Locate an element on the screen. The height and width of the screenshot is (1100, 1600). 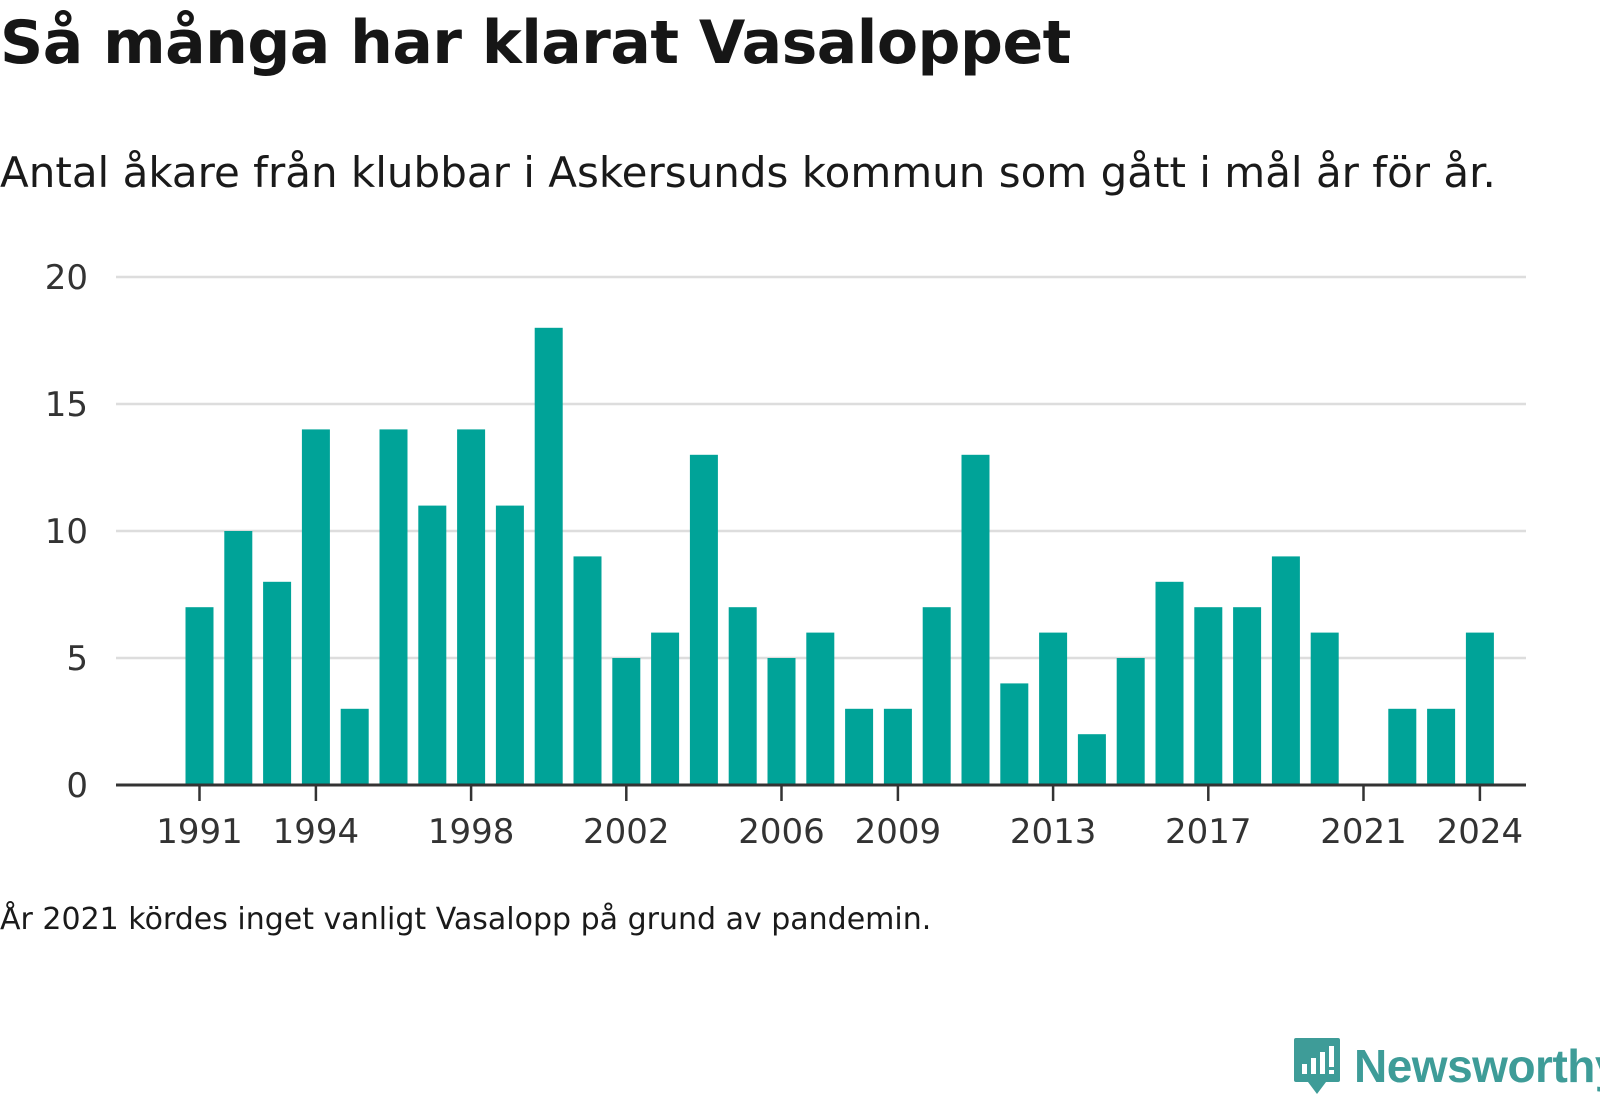
bar-2006 is located at coordinates (781, 721).